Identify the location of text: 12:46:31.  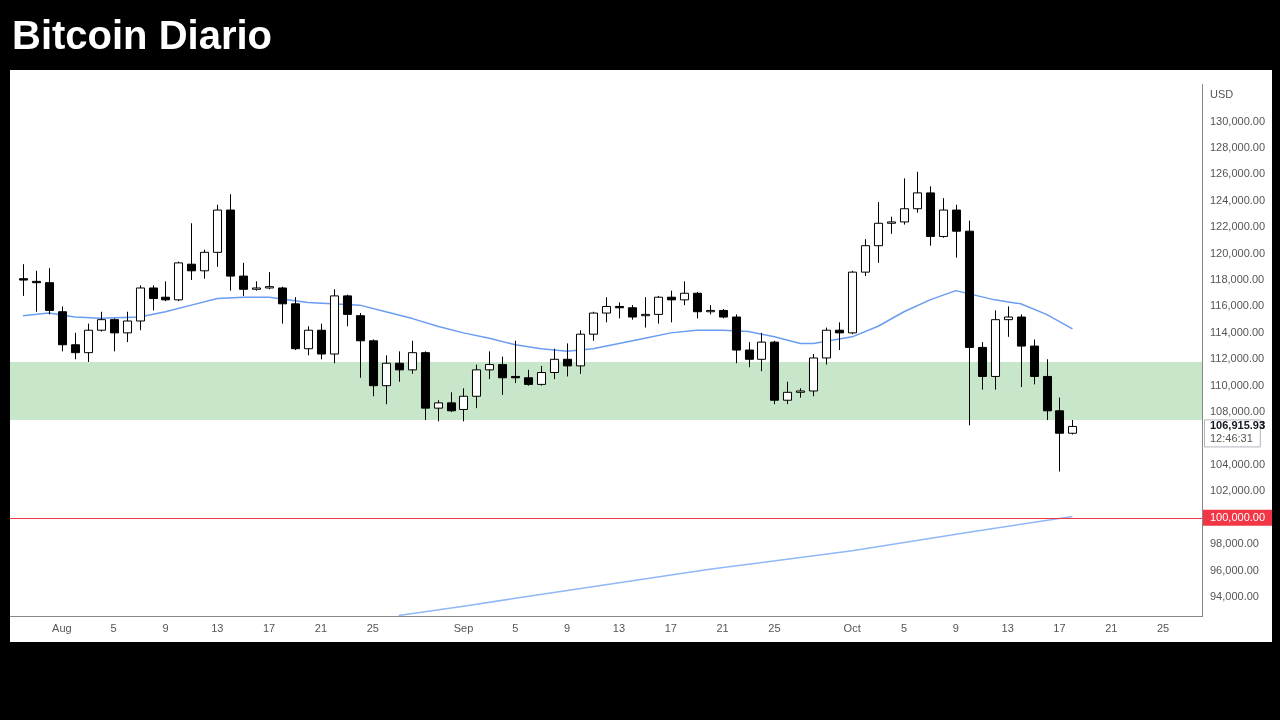
(1231, 438).